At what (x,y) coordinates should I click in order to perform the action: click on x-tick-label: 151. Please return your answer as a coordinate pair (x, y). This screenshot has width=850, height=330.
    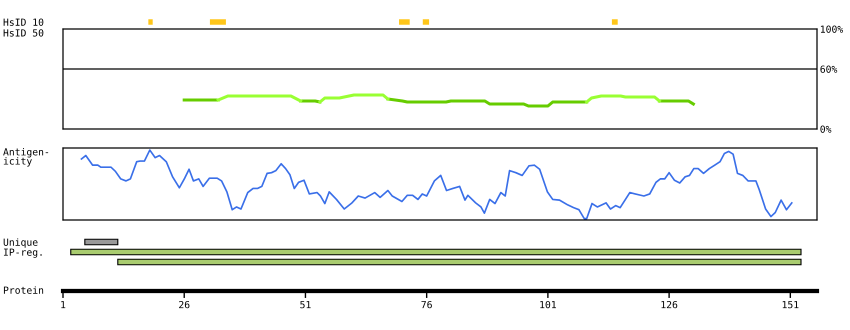
    Looking at the image, I should click on (790, 304).